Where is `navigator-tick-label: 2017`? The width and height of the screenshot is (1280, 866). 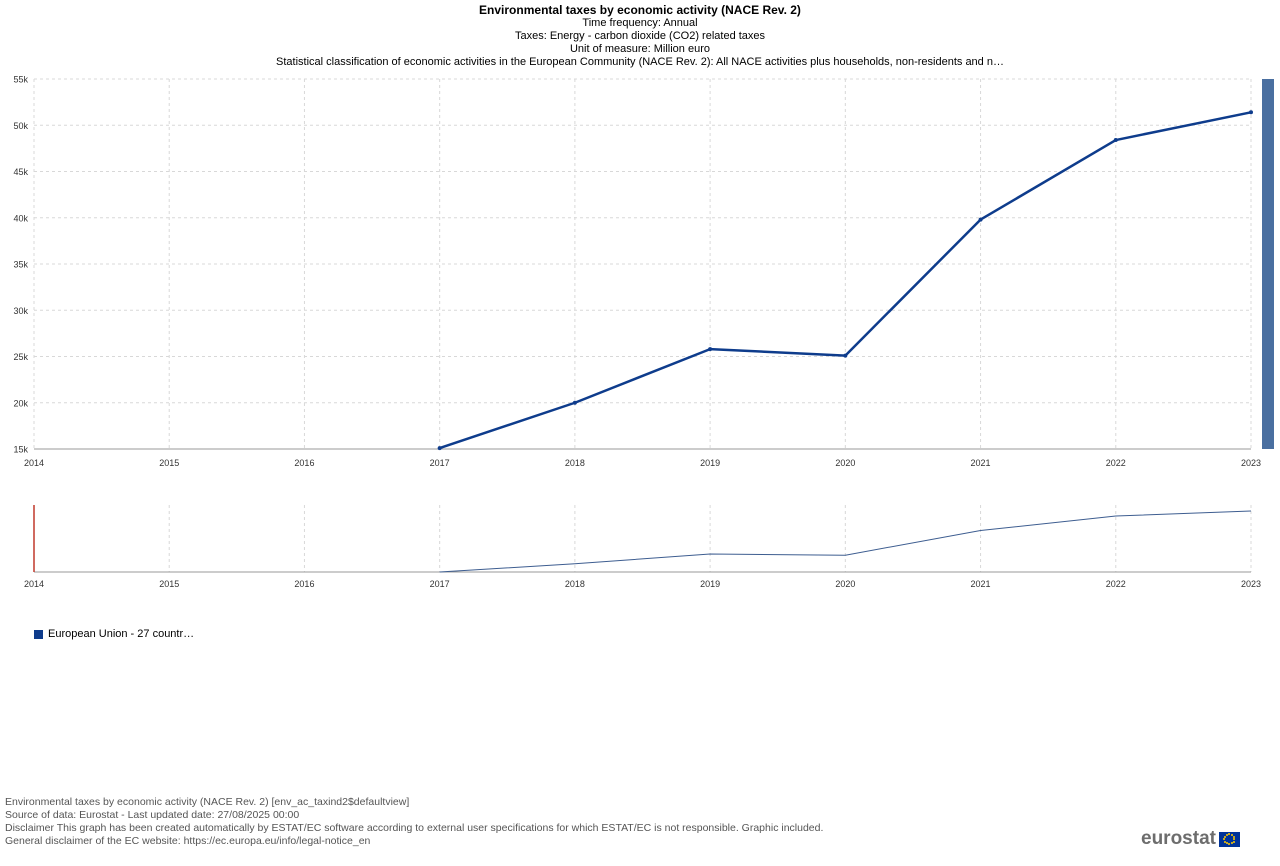 navigator-tick-label: 2017 is located at coordinates (440, 584).